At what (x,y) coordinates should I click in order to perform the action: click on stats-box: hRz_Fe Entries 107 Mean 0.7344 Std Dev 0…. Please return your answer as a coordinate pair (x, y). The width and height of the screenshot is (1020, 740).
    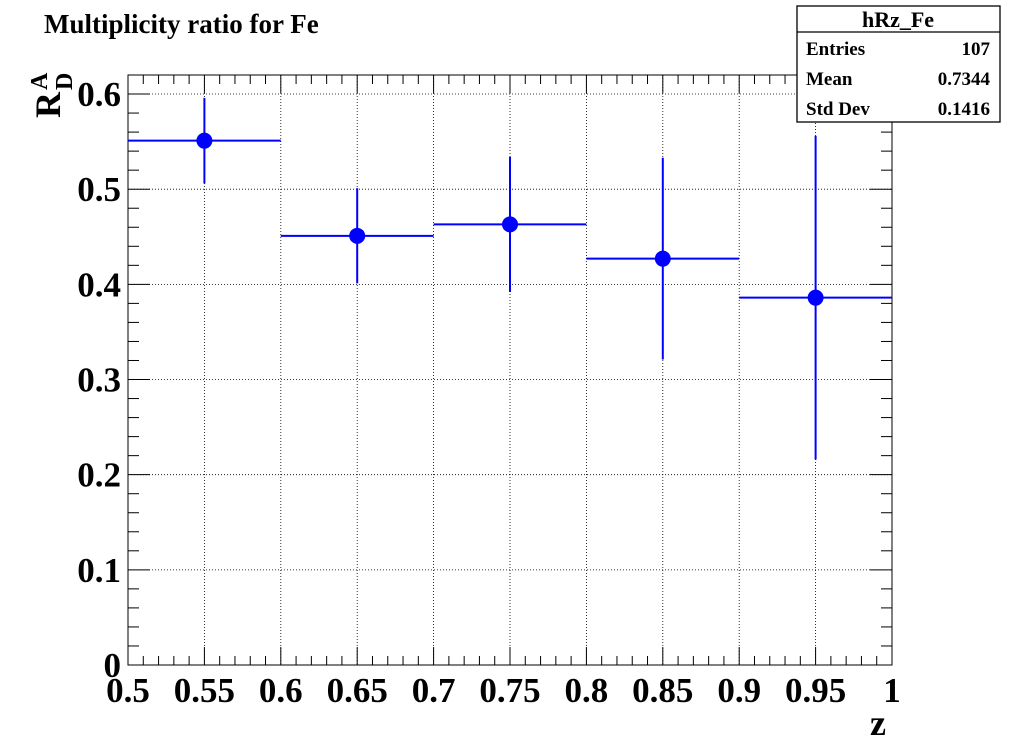
    Looking at the image, I should click on (898, 64).